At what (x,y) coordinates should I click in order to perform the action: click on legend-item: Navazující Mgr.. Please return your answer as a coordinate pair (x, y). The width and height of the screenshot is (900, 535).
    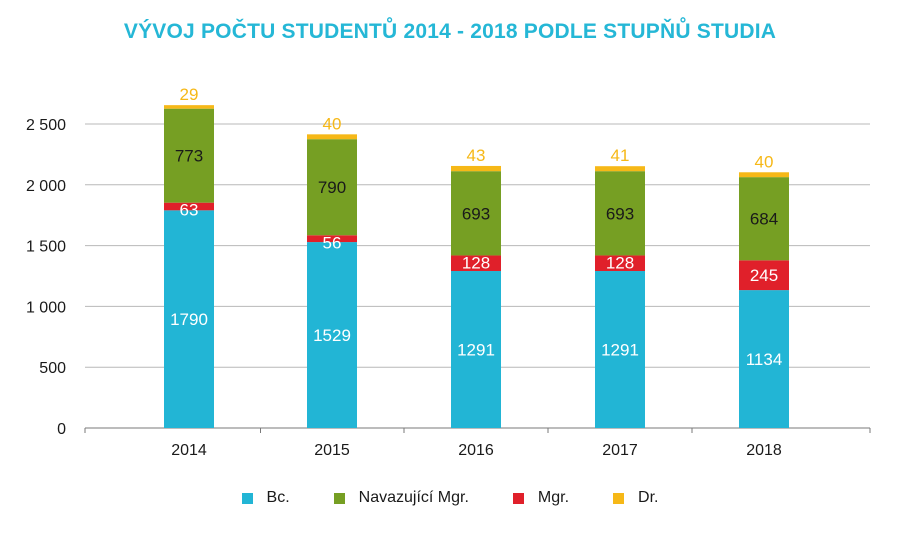
    Looking at the image, I should click on (401, 498).